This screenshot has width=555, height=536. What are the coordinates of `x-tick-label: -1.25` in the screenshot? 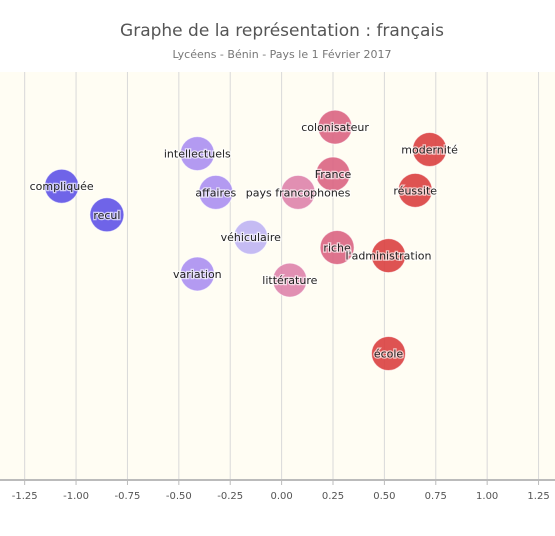 It's located at (25, 496).